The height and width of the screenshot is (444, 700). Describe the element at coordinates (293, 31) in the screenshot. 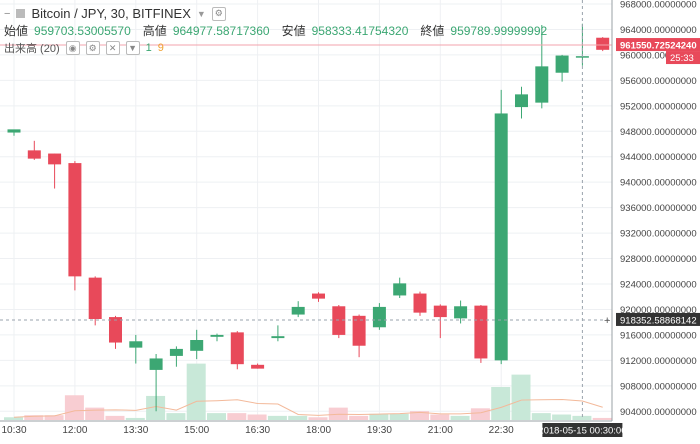

I see `low-label: 安値` at that location.